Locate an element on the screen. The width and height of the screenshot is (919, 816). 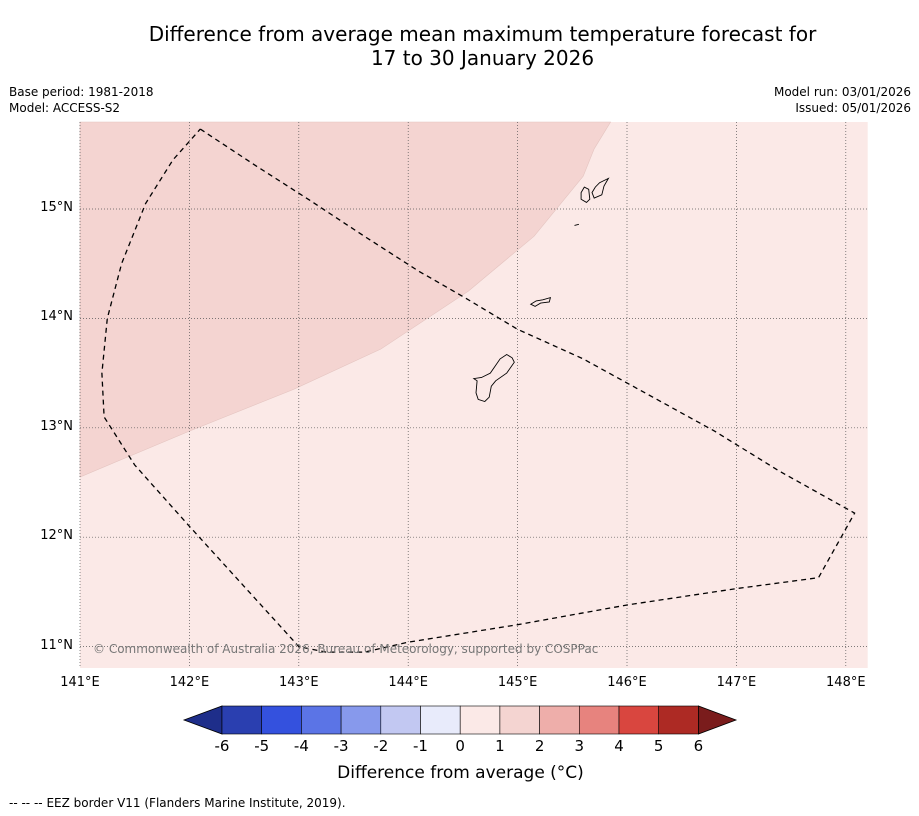
lat-tick-label: 13°N is located at coordinates (56, 426).